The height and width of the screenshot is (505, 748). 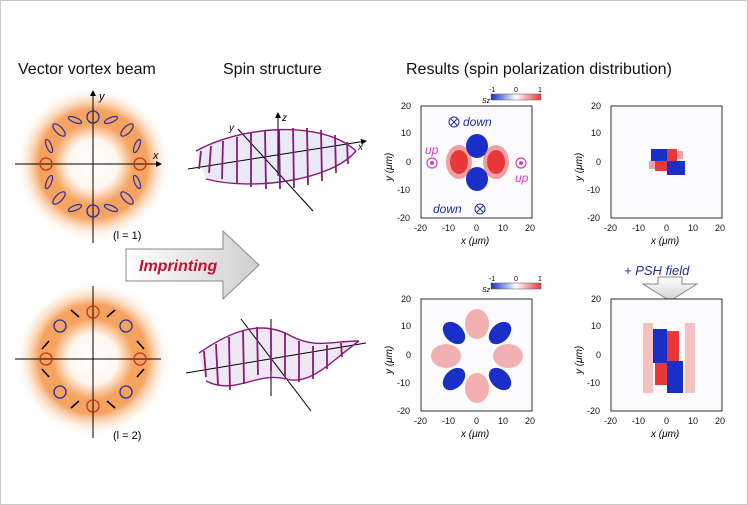 I want to click on heading-results: Results (spin polarization distribution), so click(x=539, y=69).